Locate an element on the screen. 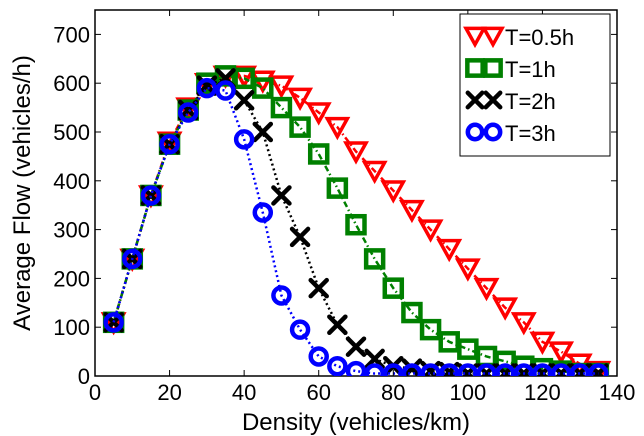 The image size is (644, 436). y-tick-label: 100 is located at coordinates (71, 327).